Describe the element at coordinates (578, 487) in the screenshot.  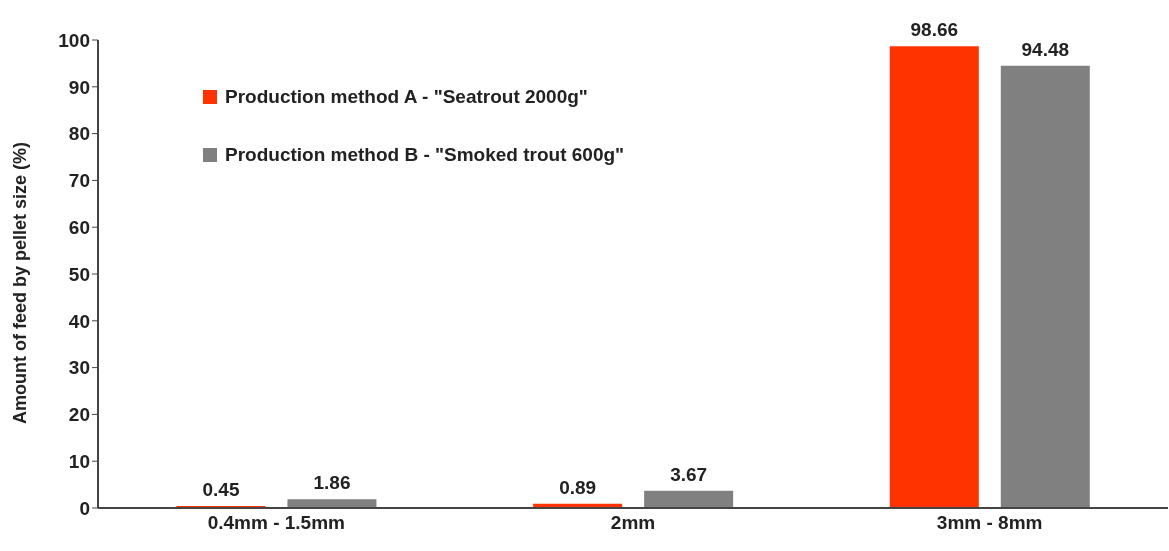
I see `data-label: 0.89` at that location.